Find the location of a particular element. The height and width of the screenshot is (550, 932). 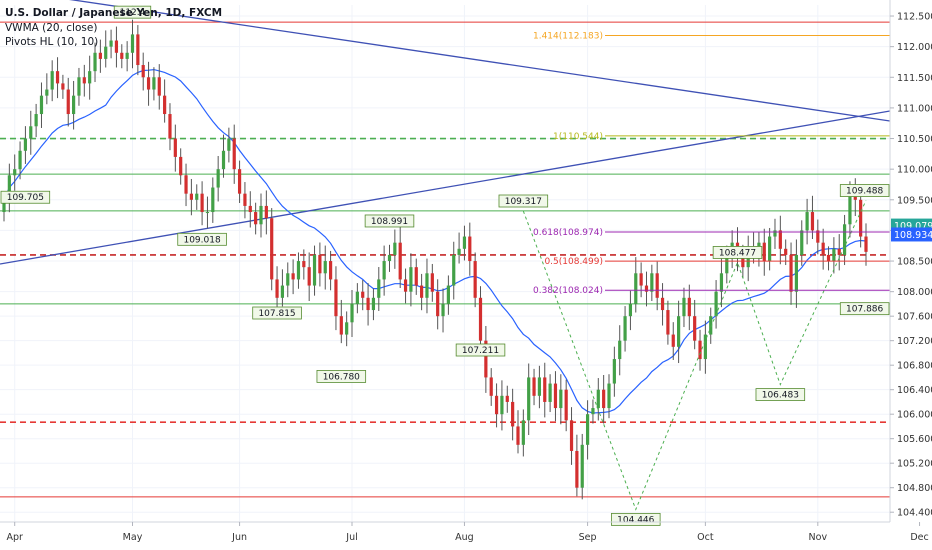

price-tick-label: 107.200 is located at coordinates (914, 341).